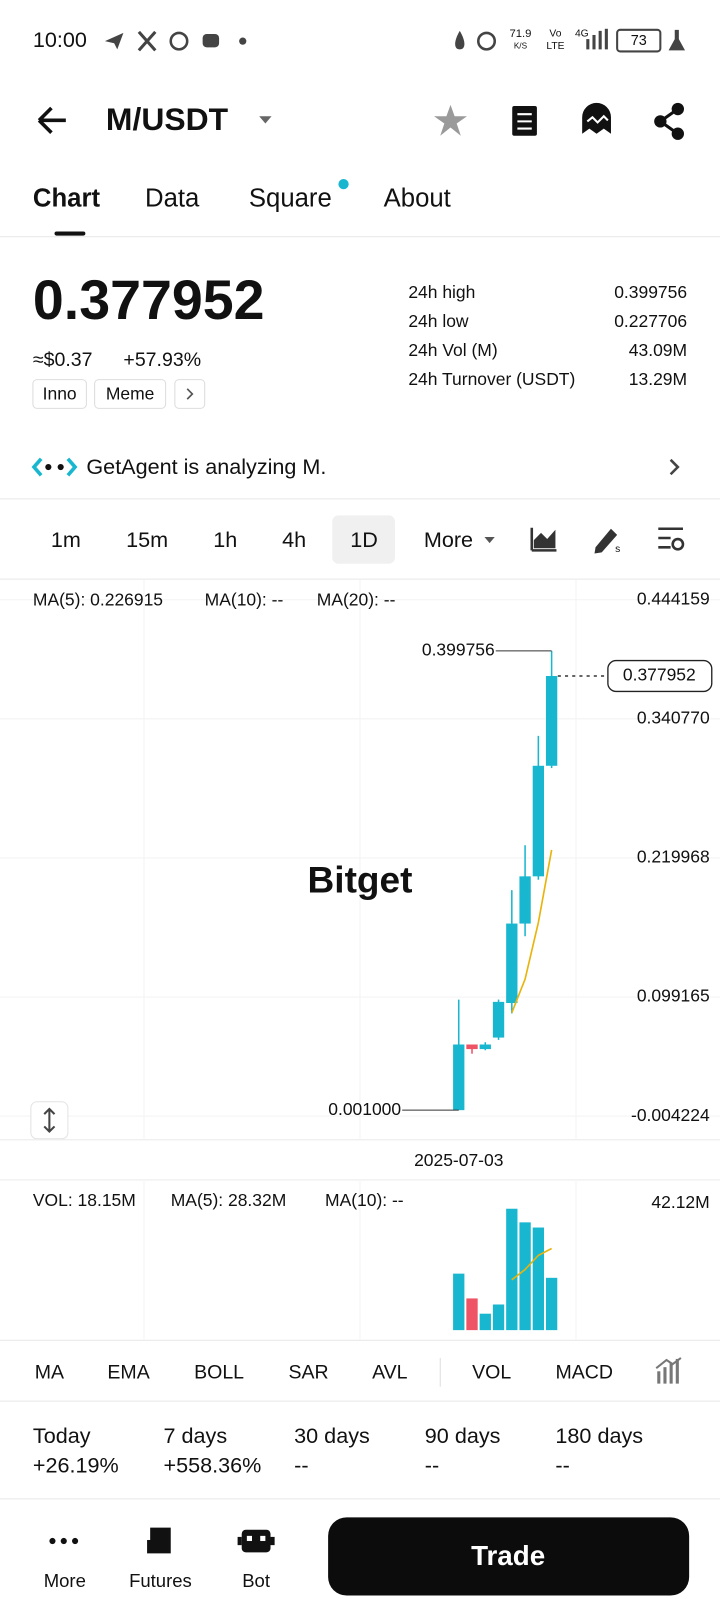 This screenshot has height=1612, width=720. Describe the element at coordinates (489, 540) in the screenshot. I see `more-dropdown` at that location.